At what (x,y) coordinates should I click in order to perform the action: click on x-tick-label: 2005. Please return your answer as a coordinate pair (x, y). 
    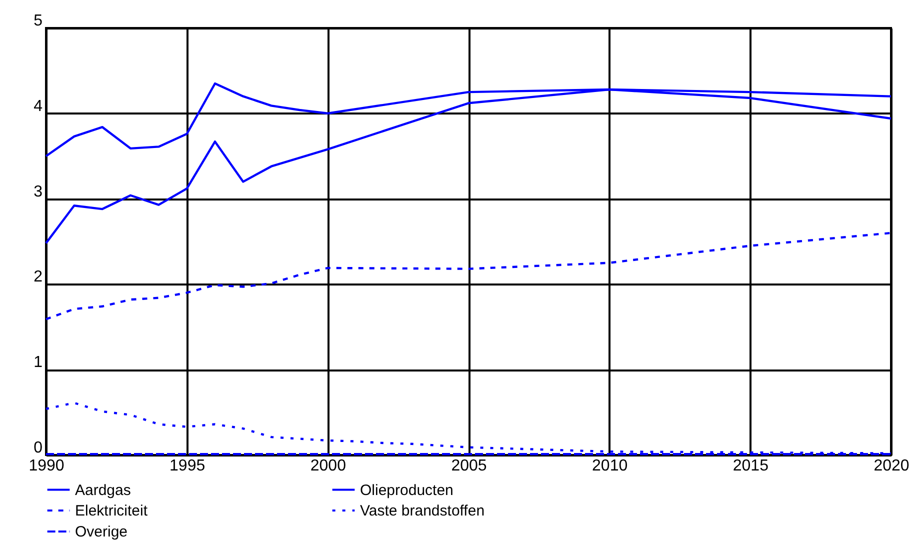
    Looking at the image, I should click on (469, 466).